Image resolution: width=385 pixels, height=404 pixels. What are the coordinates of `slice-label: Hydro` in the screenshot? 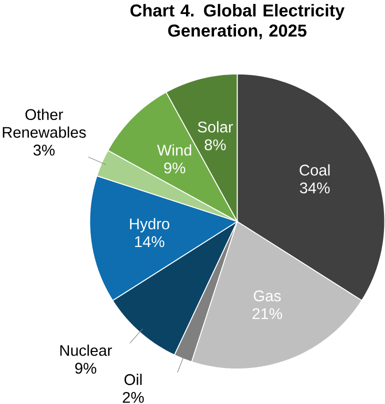 It's located at (150, 225).